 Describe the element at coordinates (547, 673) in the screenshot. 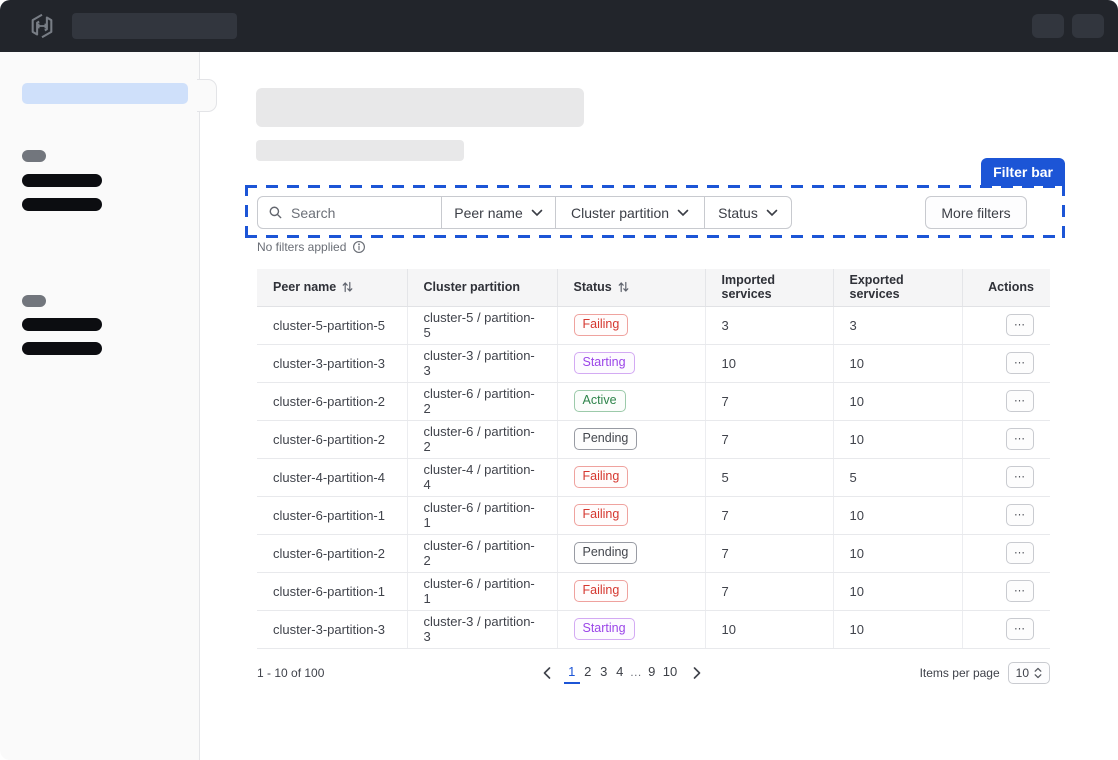

I see `pagination-prev-button` at that location.